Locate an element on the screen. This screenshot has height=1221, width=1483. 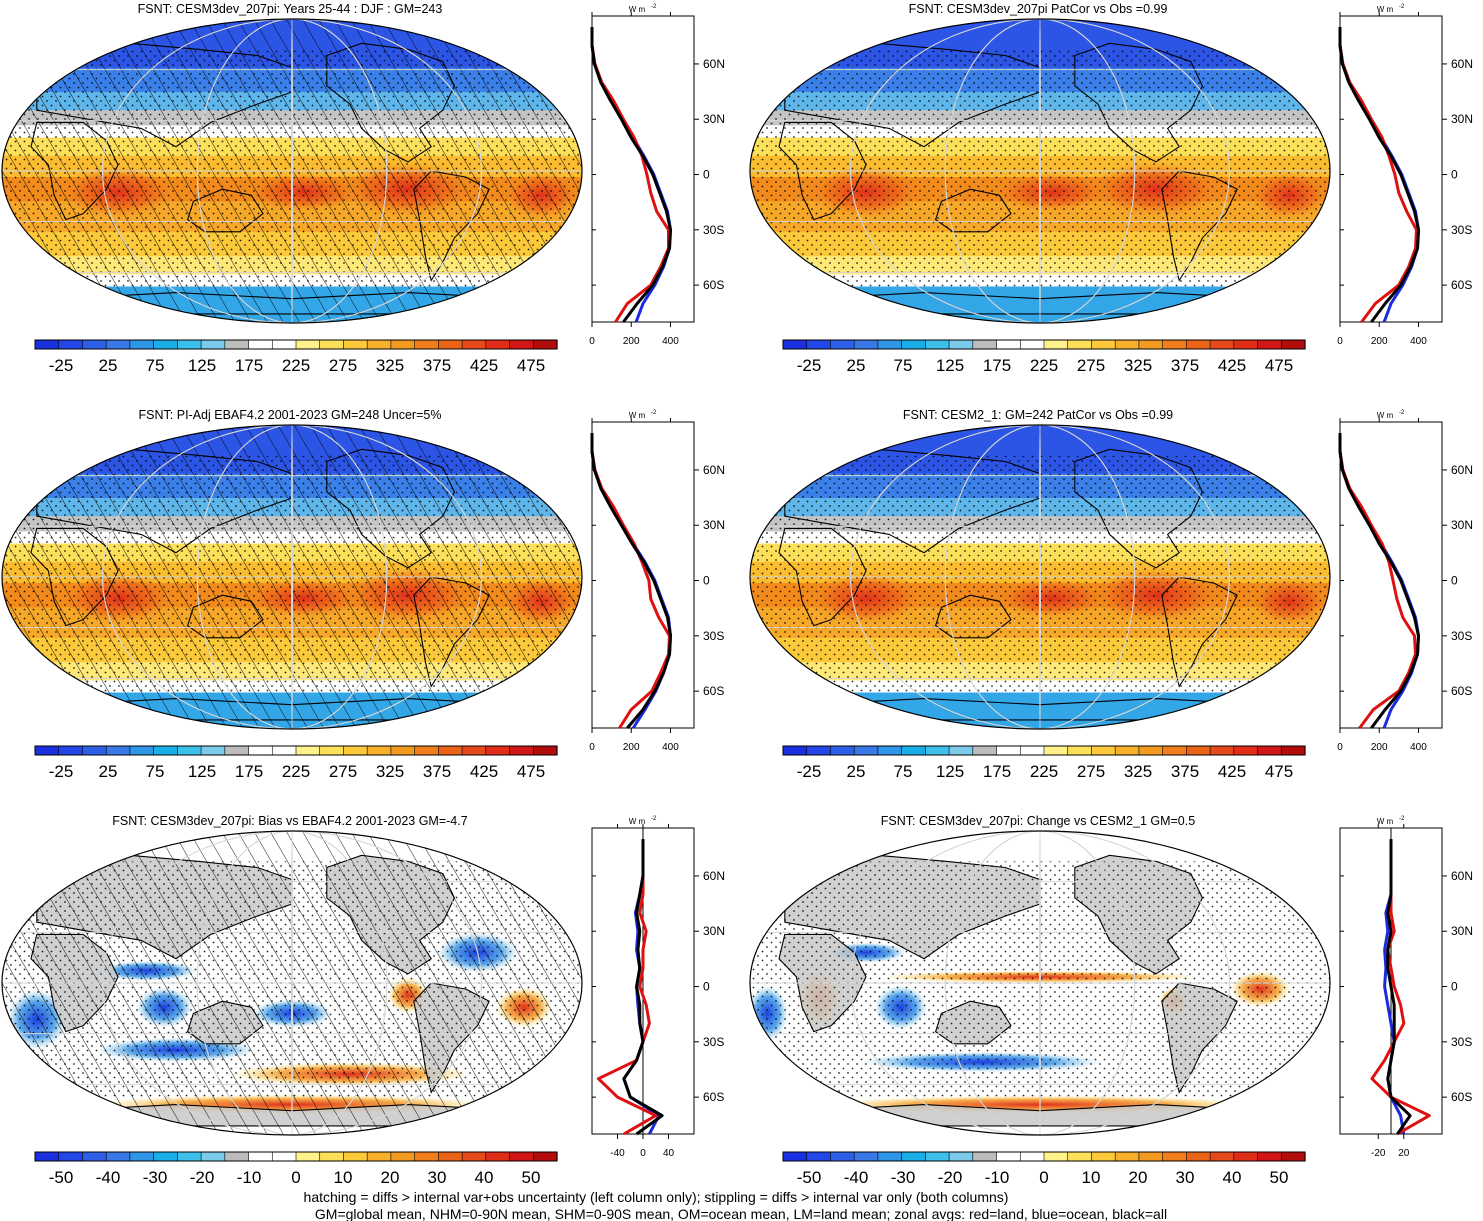
map-border is located at coordinates (292, 983).